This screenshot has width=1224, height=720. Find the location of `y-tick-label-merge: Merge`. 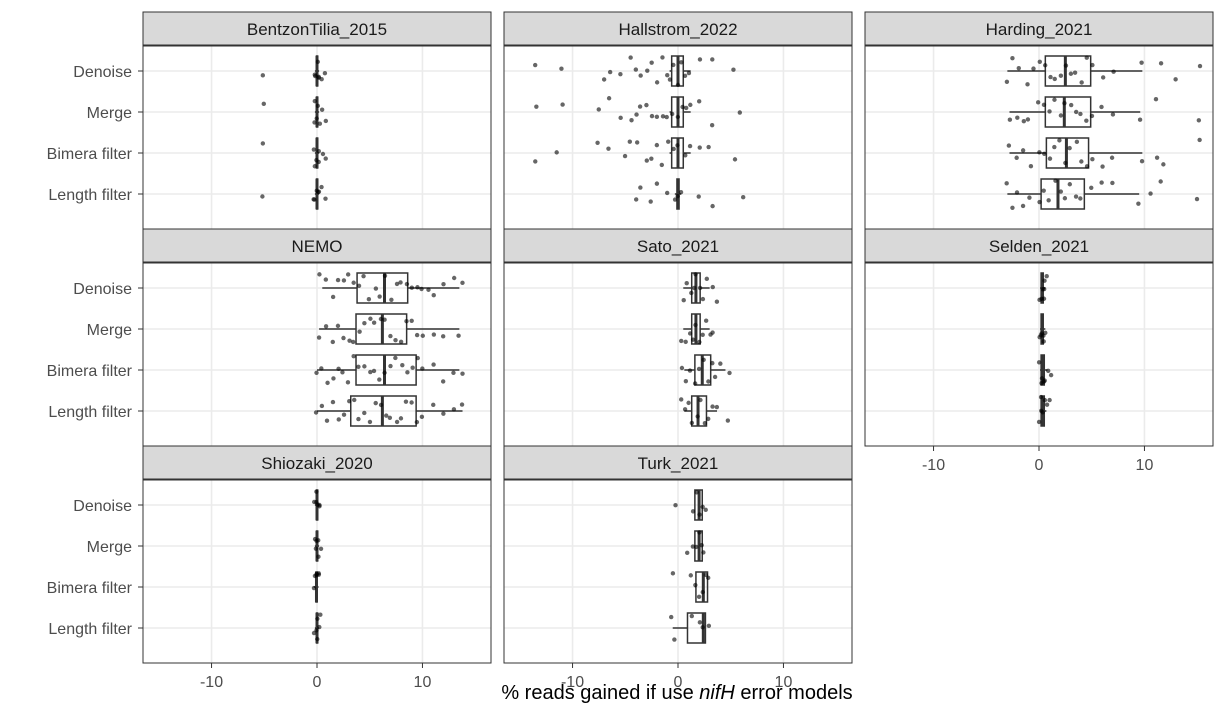

y-tick-label-merge: Merge is located at coordinates (109, 330).